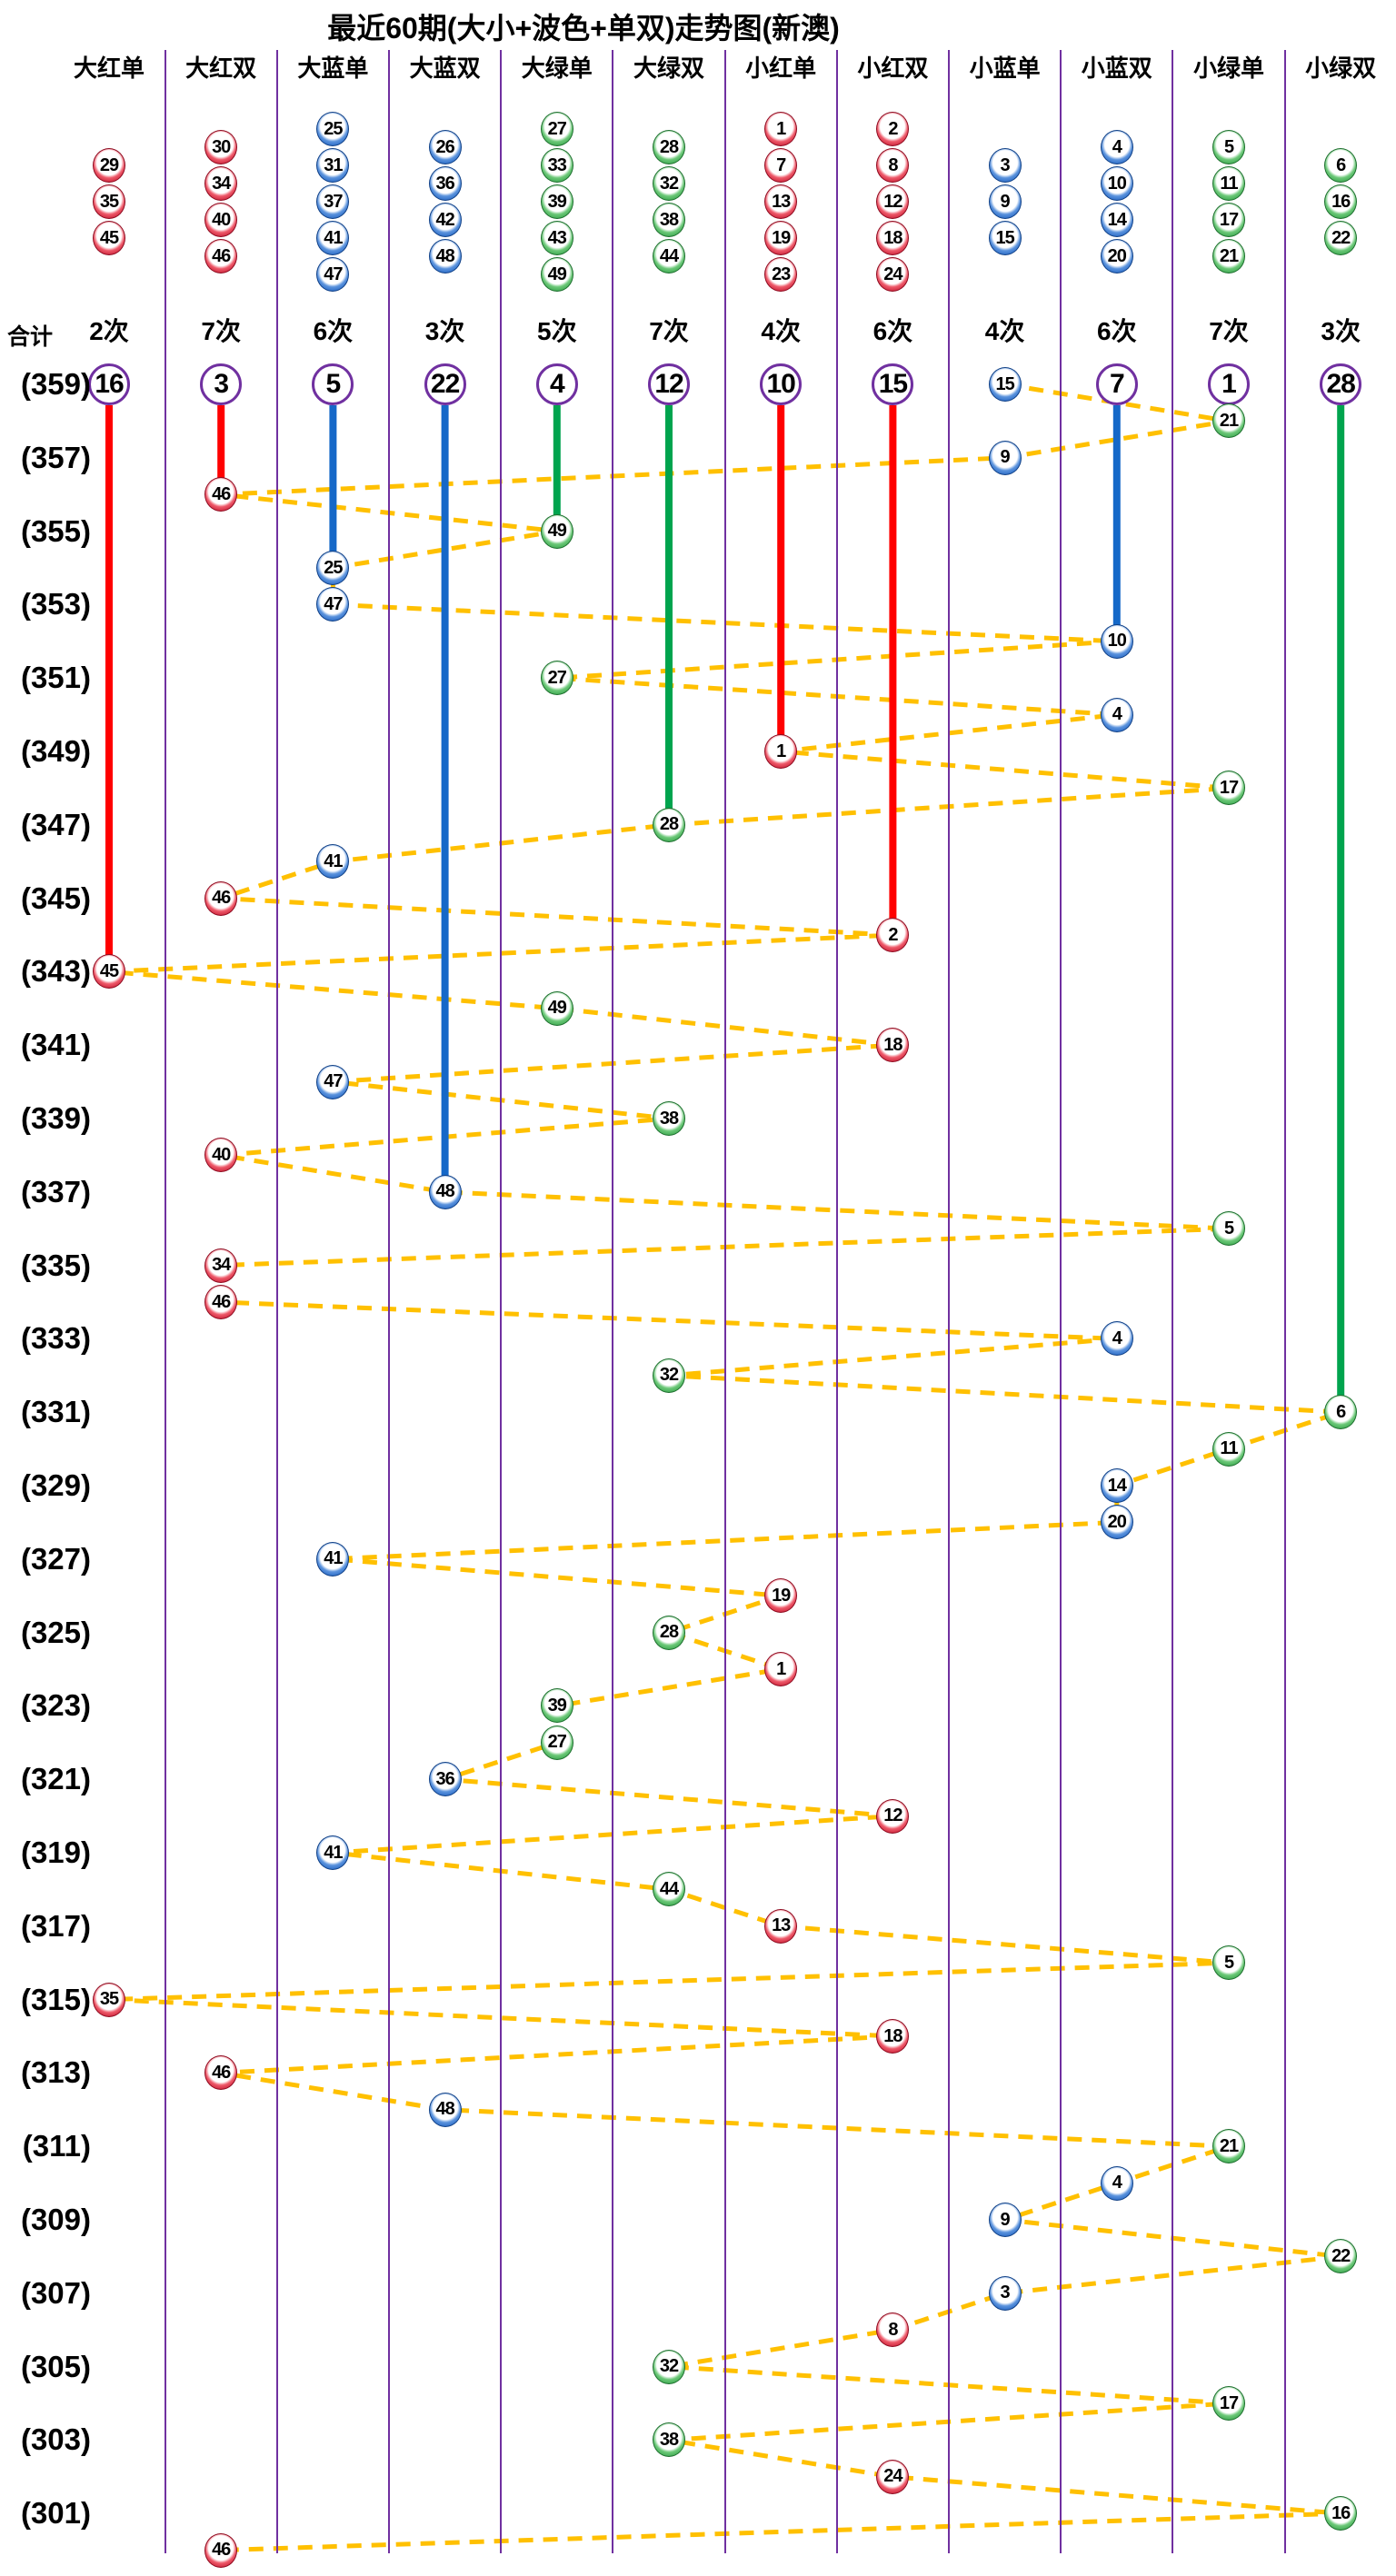 This screenshot has width=1396, height=2576. What do you see at coordinates (669, 220) in the screenshot?
I see `legend-ball-38: 38` at bounding box center [669, 220].